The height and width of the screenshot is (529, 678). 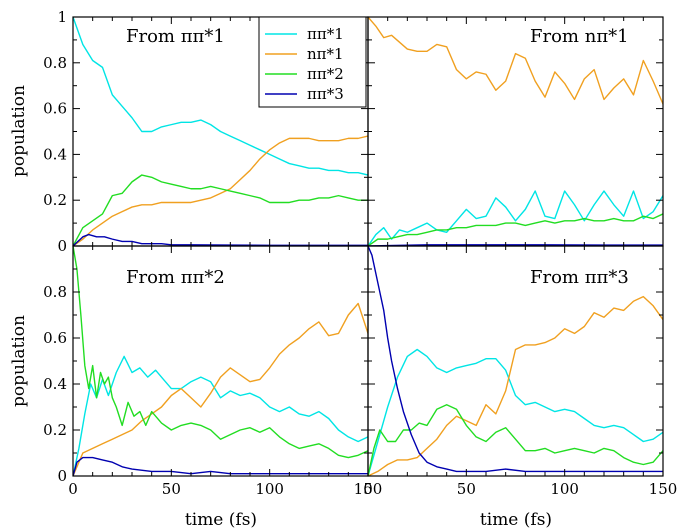 What do you see at coordinates (304, 54) in the screenshot?
I see `legend-item: nπ*1` at bounding box center [304, 54].